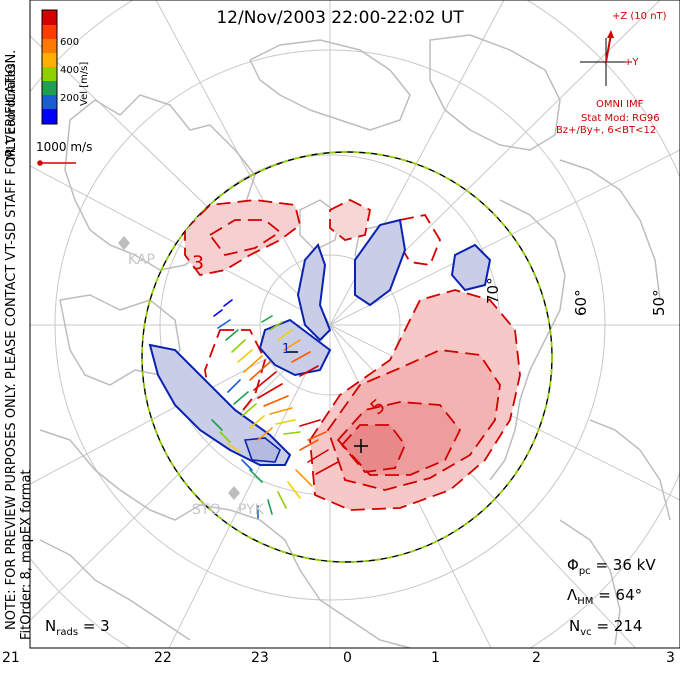 This screenshot has height=674, width=680. What do you see at coordinates (70, 42) in the screenshot?
I see `colorbar-tick-600: 600` at bounding box center [70, 42].